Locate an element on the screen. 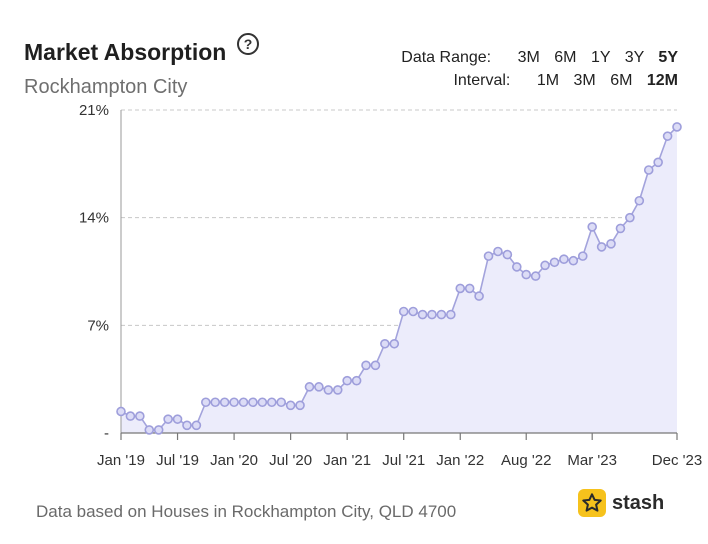  x-tick-label-4: Jan '21 is located at coordinates (347, 460).